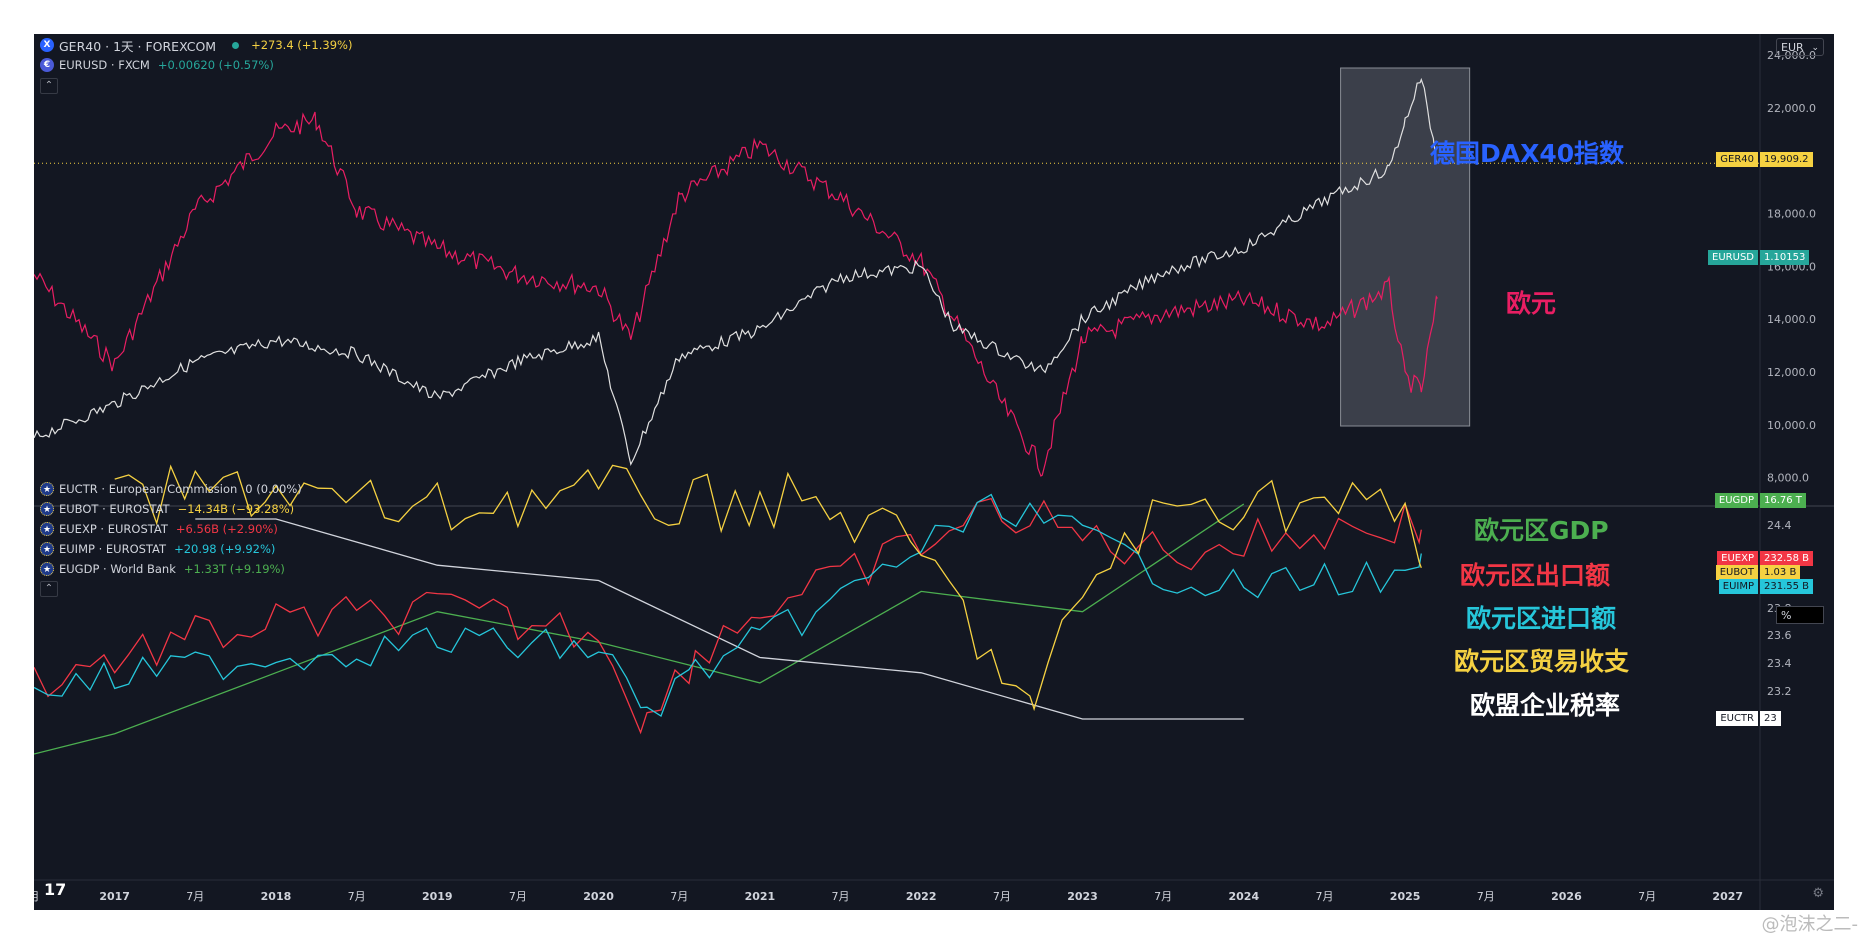 This screenshot has height=944, width=1868. What do you see at coordinates (1531, 303) in the screenshot?
I see `chart-annotation: 欧元` at bounding box center [1531, 303].